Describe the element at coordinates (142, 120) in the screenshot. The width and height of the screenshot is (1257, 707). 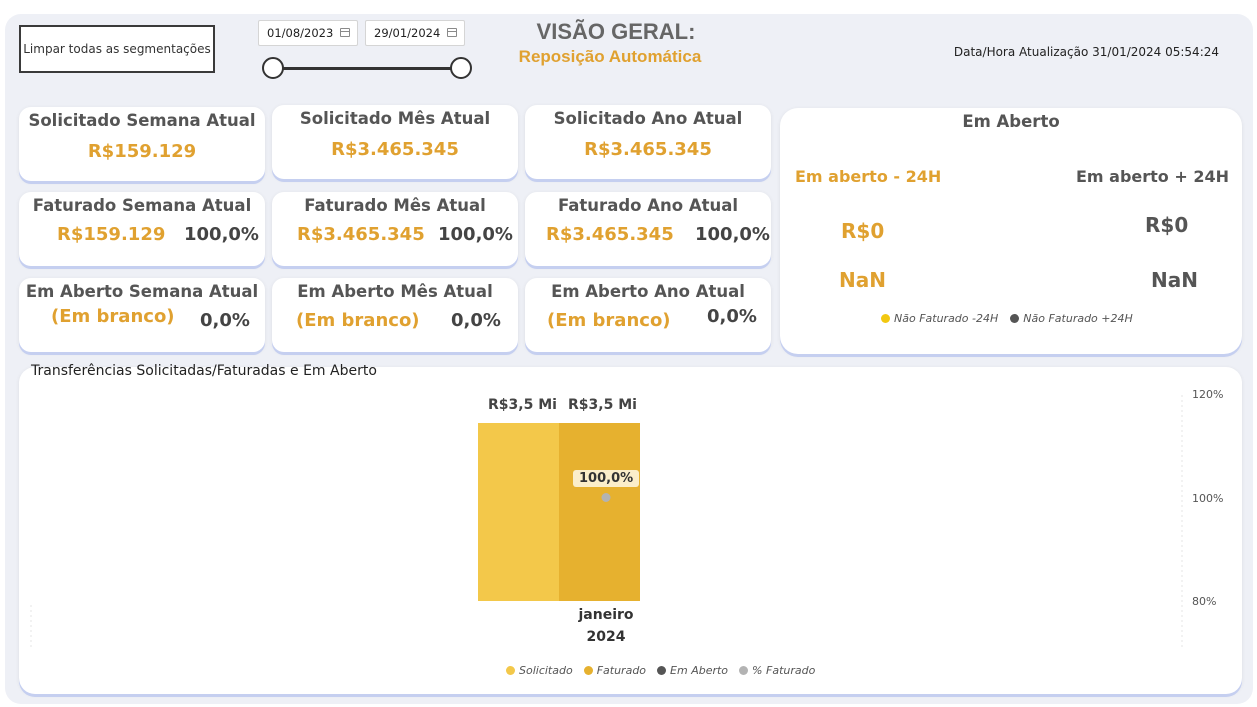
I see `card-title: Solicitado Semana Atual` at that location.